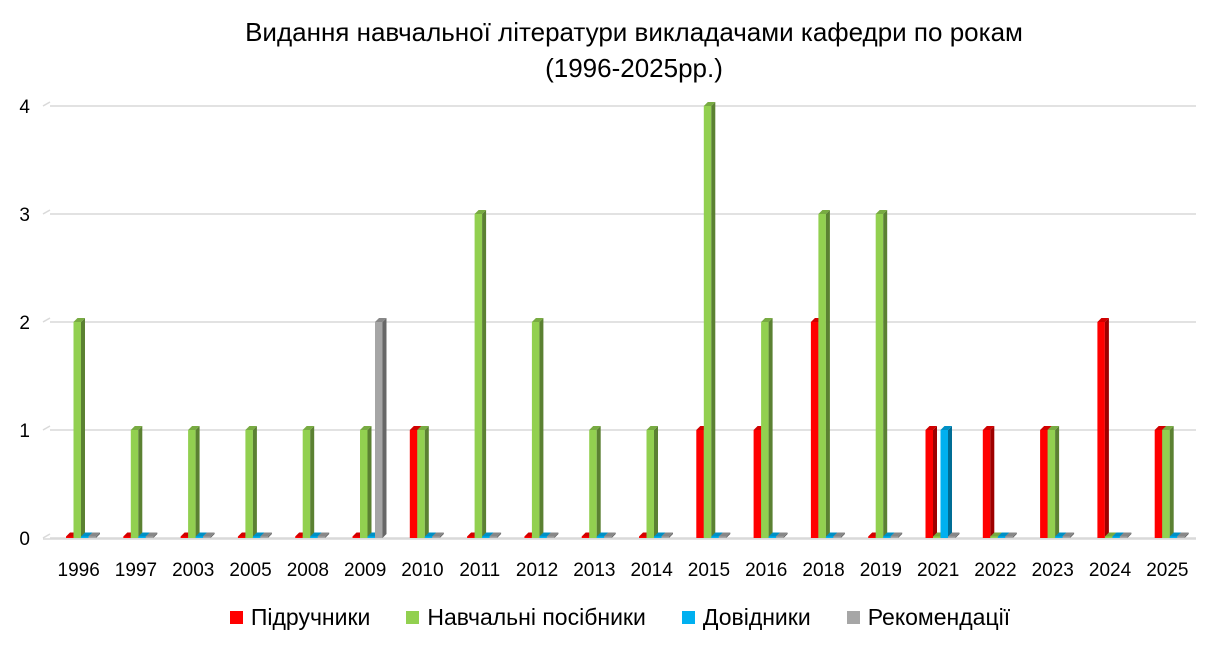 This screenshot has height=655, width=1214. What do you see at coordinates (823, 570) in the screenshot?
I see `x-tick-label: 2018` at bounding box center [823, 570].